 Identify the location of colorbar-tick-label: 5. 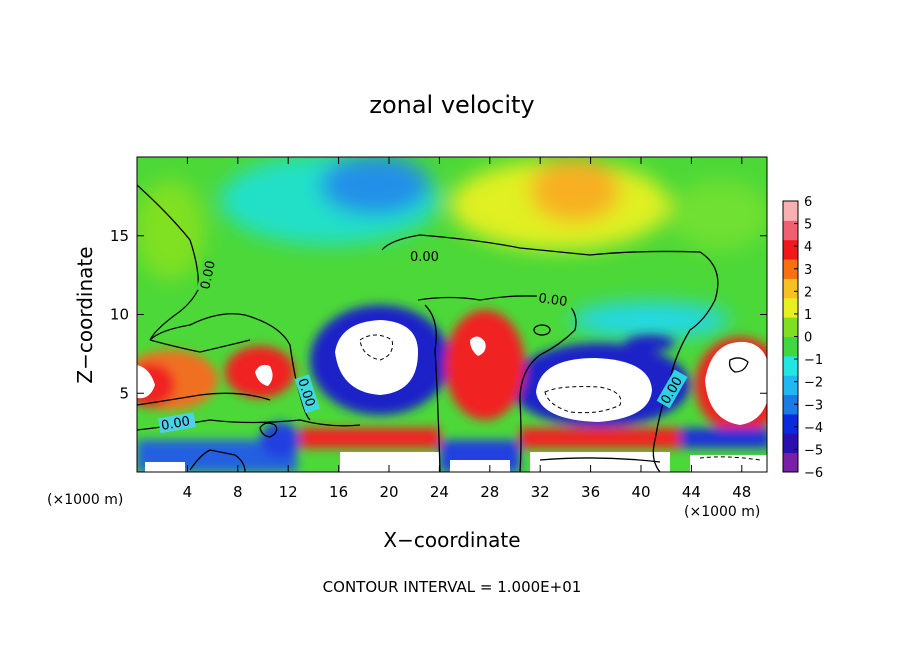
(808, 225).